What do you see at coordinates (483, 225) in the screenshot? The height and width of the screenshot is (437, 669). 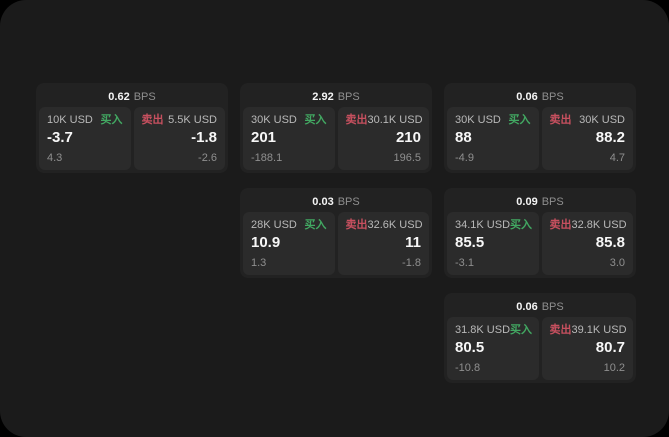 I see `buy-size-label: 34.1K USD` at bounding box center [483, 225].